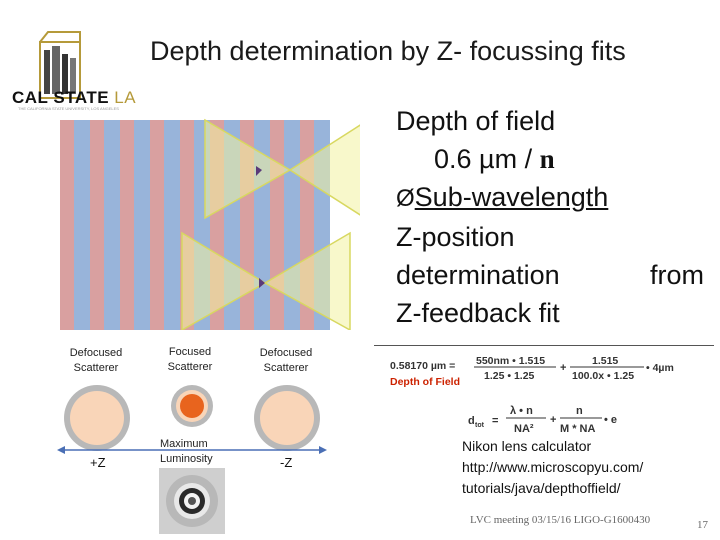 The width and height of the screenshot is (720, 540). Describe the element at coordinates (286, 360) in the screenshot. I see `defocused-right-caption: Defocused Scatterer` at that location.